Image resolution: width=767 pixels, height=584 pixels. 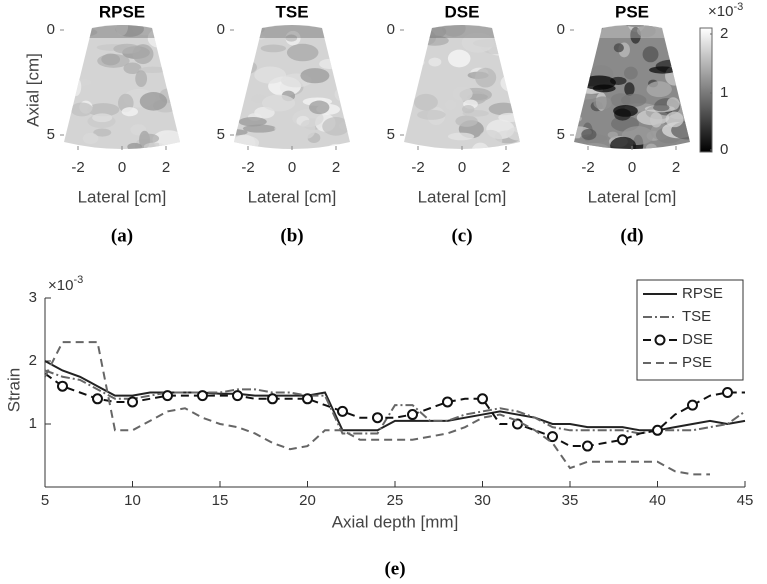 What do you see at coordinates (461, 235) in the screenshot?
I see `panel-caption: (c)` at bounding box center [461, 235].